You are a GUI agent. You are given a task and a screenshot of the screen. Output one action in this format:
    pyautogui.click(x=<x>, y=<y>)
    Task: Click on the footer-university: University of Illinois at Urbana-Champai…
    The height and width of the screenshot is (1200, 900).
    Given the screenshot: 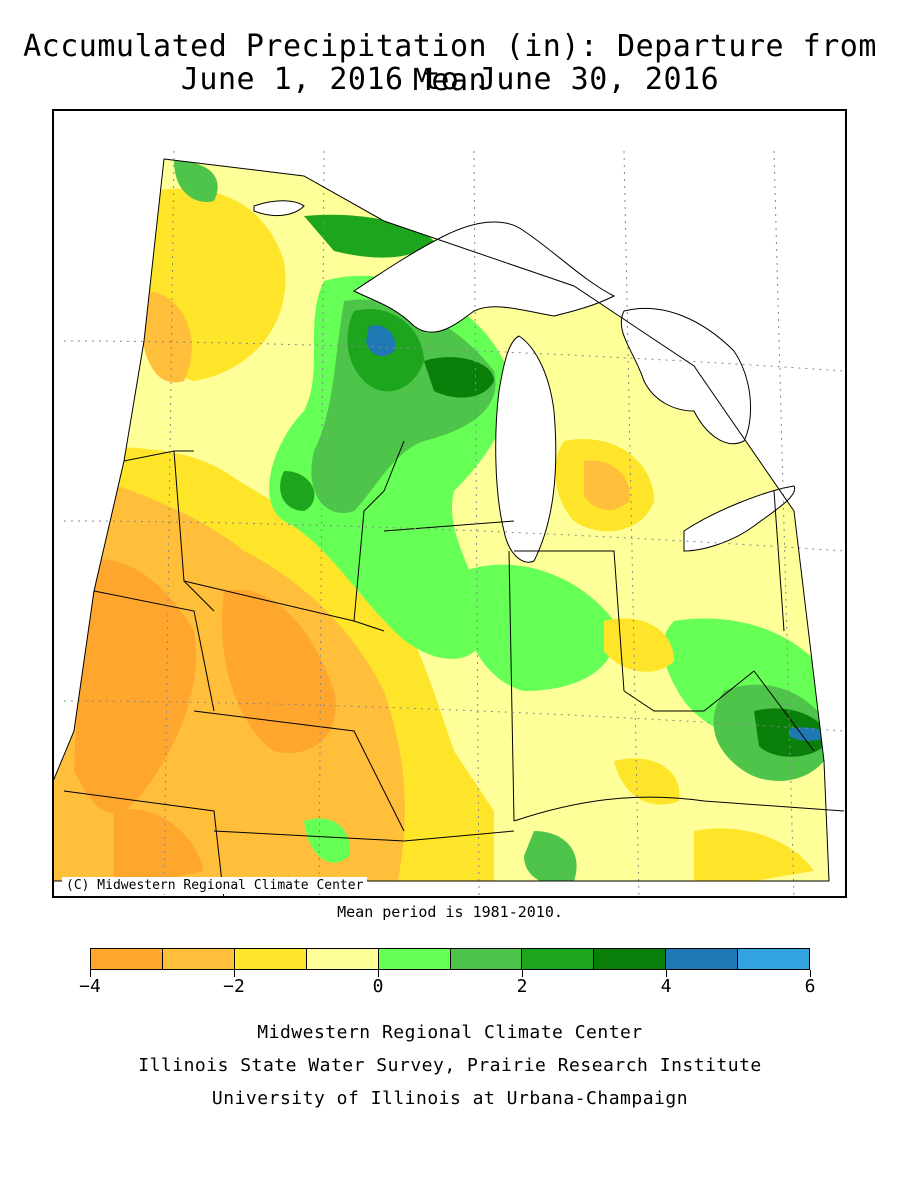 What is the action you would take?
    pyautogui.click(x=450, y=1098)
    